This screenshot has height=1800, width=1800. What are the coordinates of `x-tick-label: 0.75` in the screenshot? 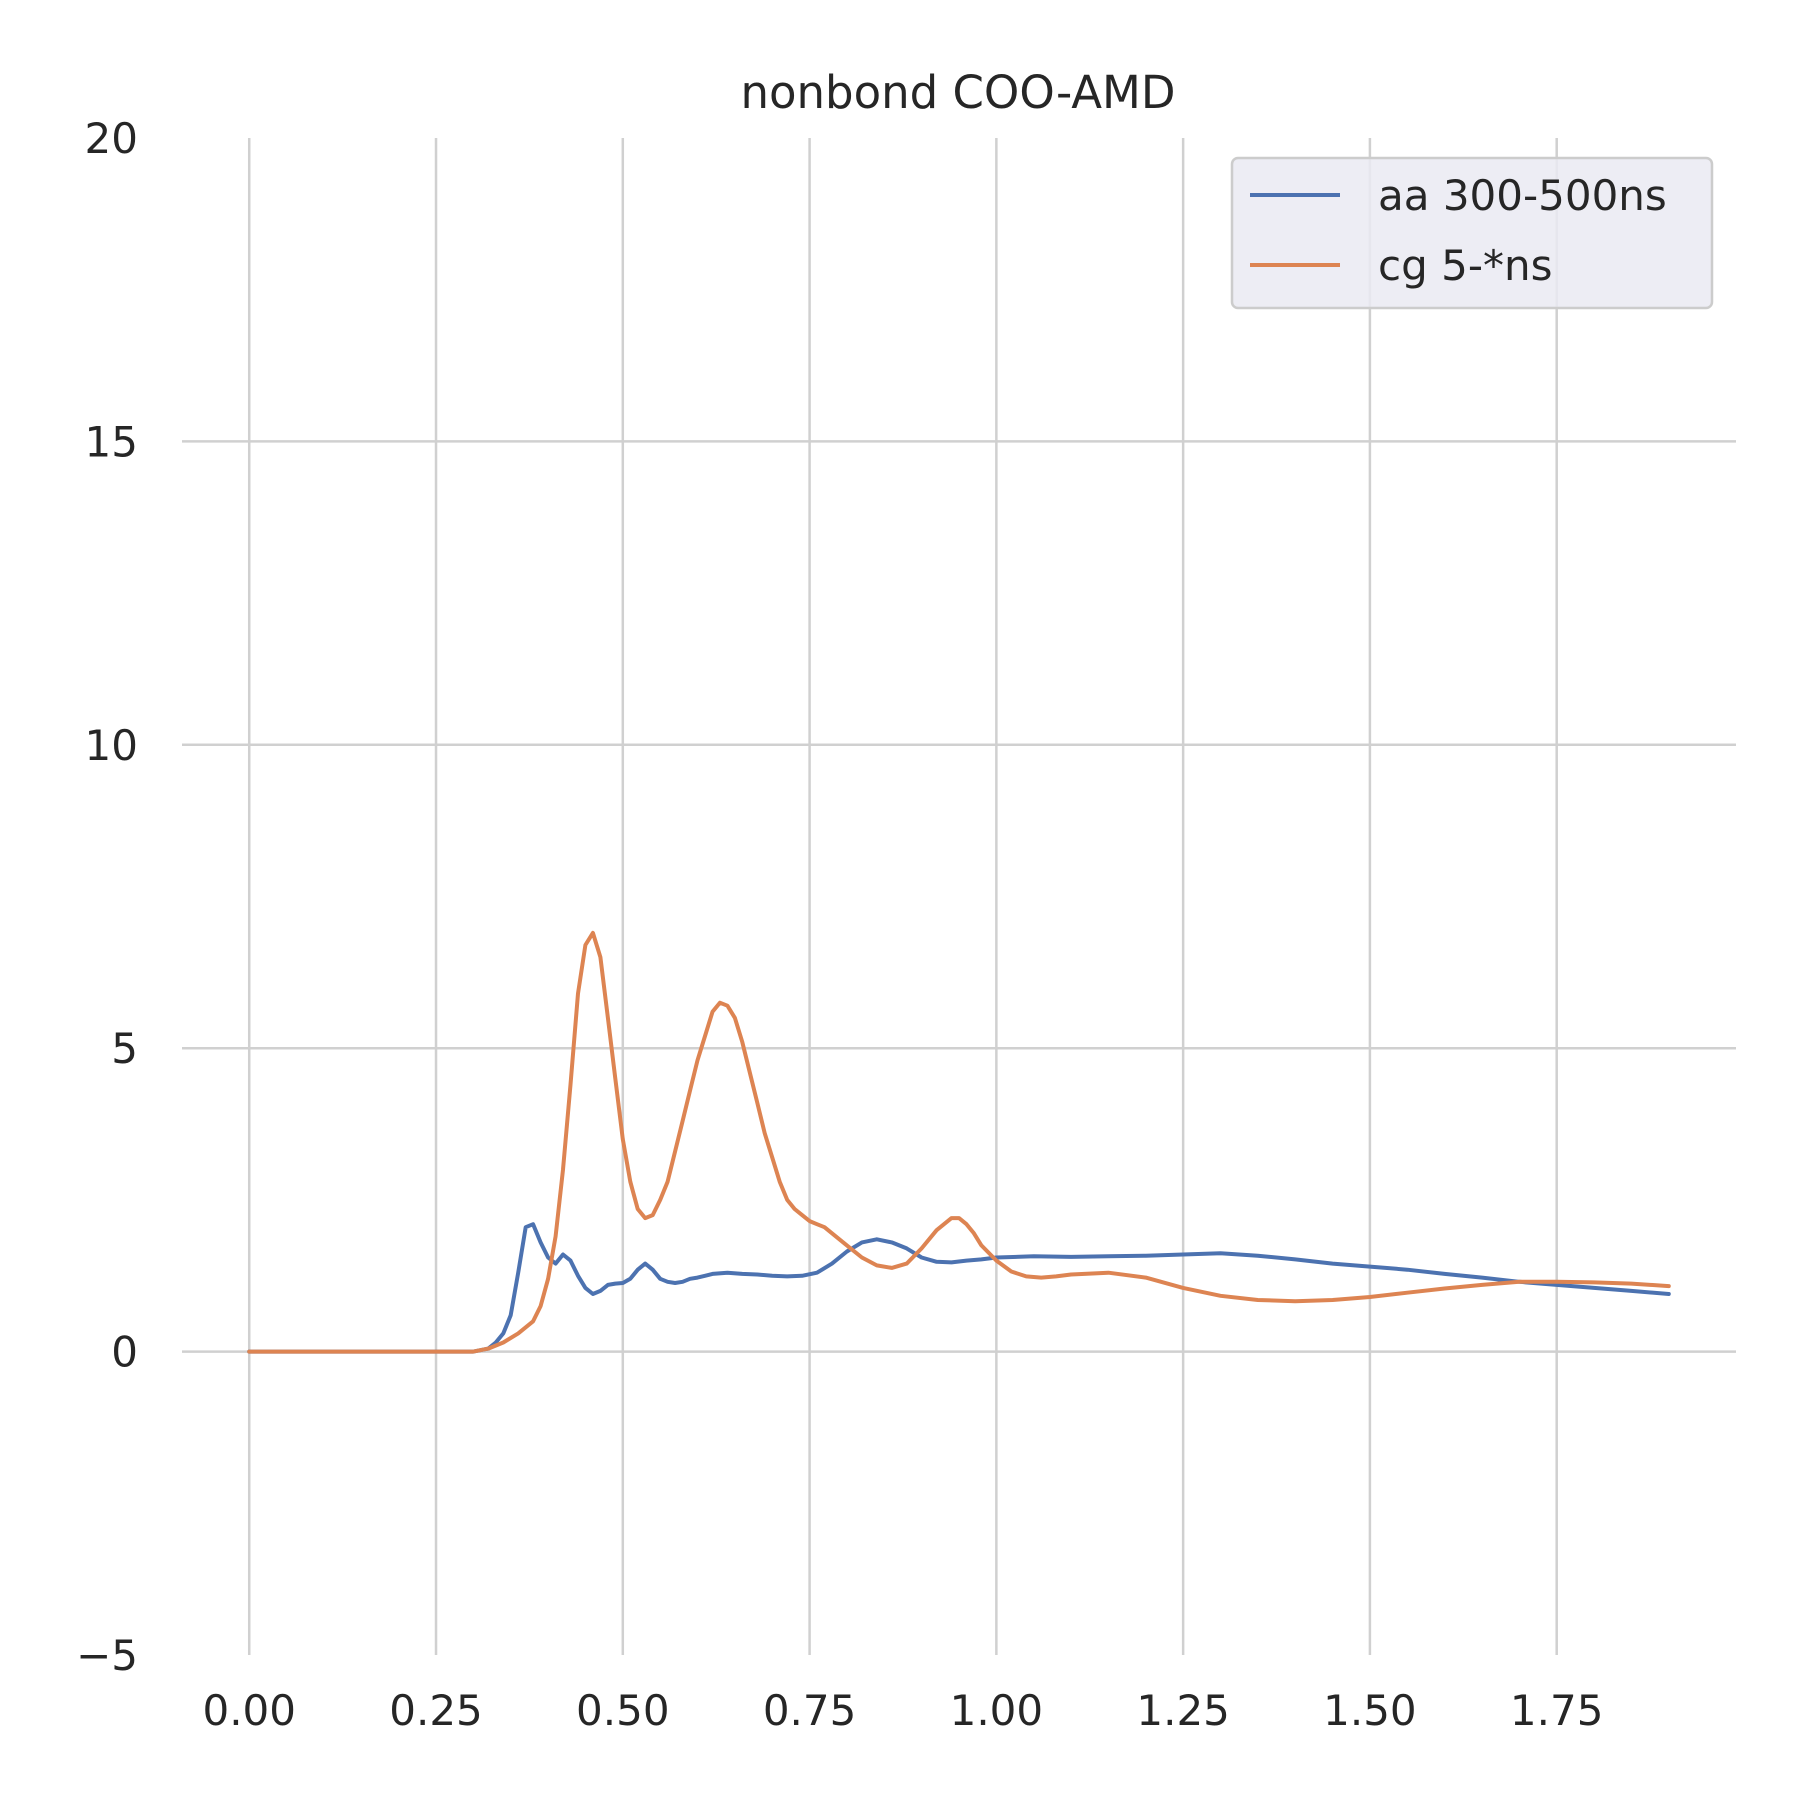 It's located at (810, 1710).